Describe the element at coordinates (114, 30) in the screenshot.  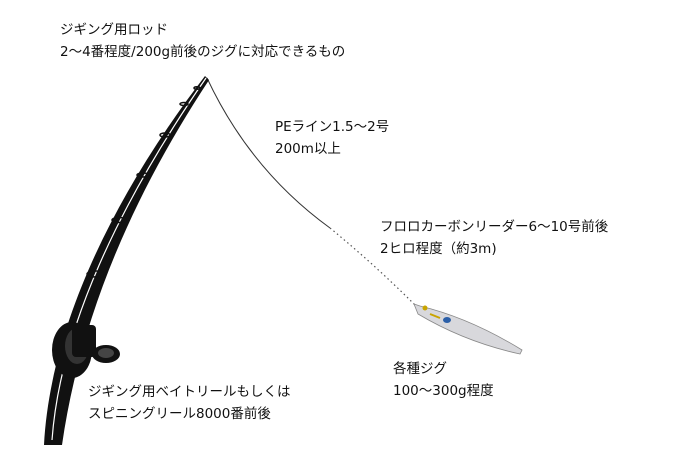
I see `rod-label: ジギング用ロッド` at that location.